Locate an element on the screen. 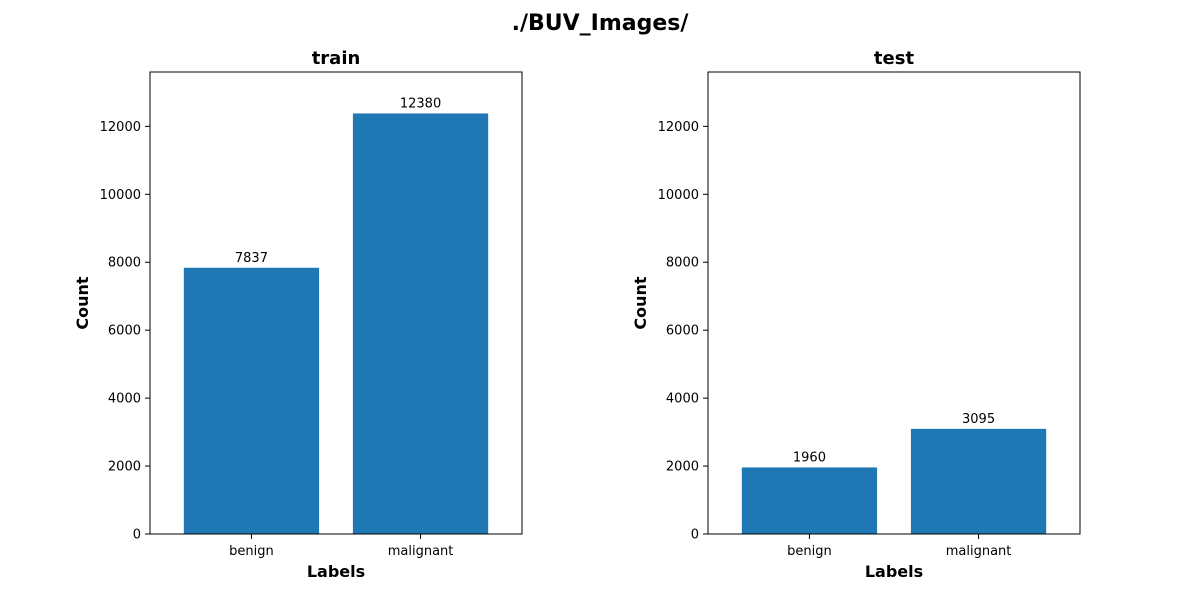  data-label-benign: 7837 is located at coordinates (251, 258).